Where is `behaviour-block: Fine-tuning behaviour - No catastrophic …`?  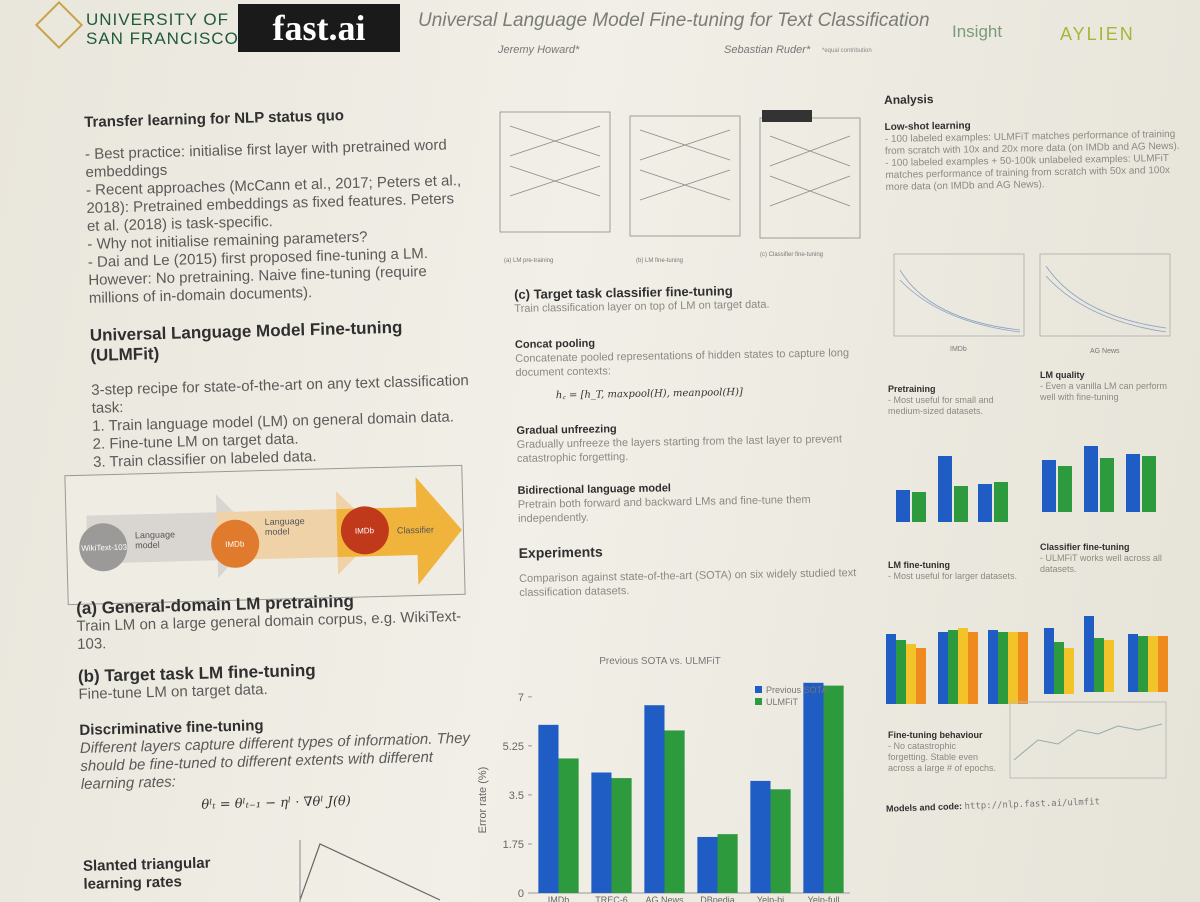
behaviour-block: Fine-tuning behaviour - No catastrophic … is located at coordinates (943, 752).